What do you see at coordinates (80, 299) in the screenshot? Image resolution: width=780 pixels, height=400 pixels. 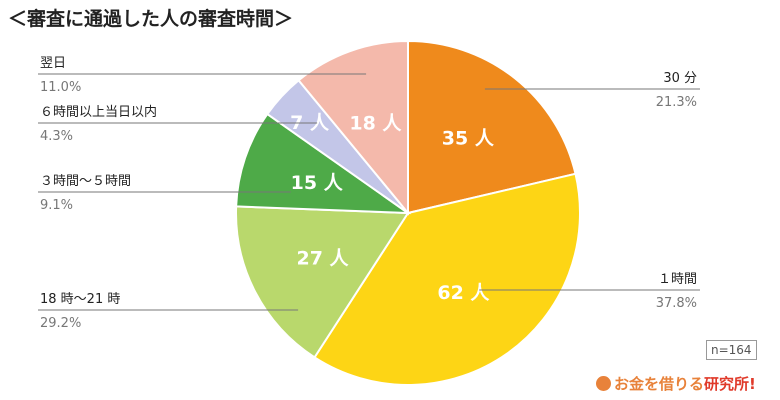 I see `category-label: 18 時〜21 時` at bounding box center [80, 299].